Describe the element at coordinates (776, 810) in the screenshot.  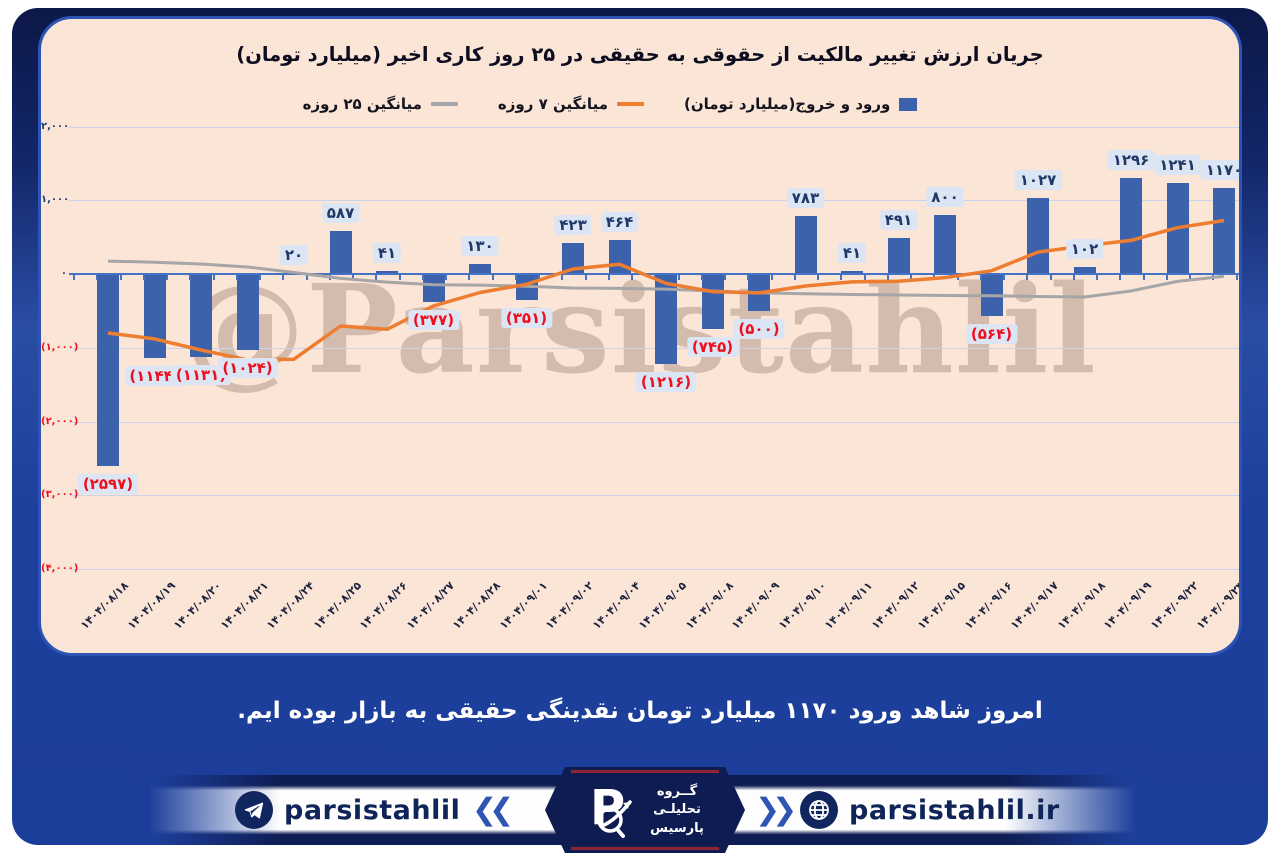
I see `chevron-right-icon: ❯❯` at that location.